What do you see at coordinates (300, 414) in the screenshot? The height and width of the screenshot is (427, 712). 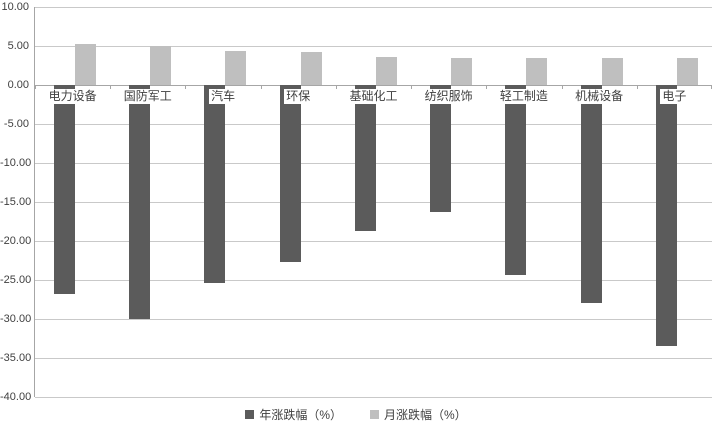 I see `legend-label: 年涨跌幅（%）` at bounding box center [300, 414].